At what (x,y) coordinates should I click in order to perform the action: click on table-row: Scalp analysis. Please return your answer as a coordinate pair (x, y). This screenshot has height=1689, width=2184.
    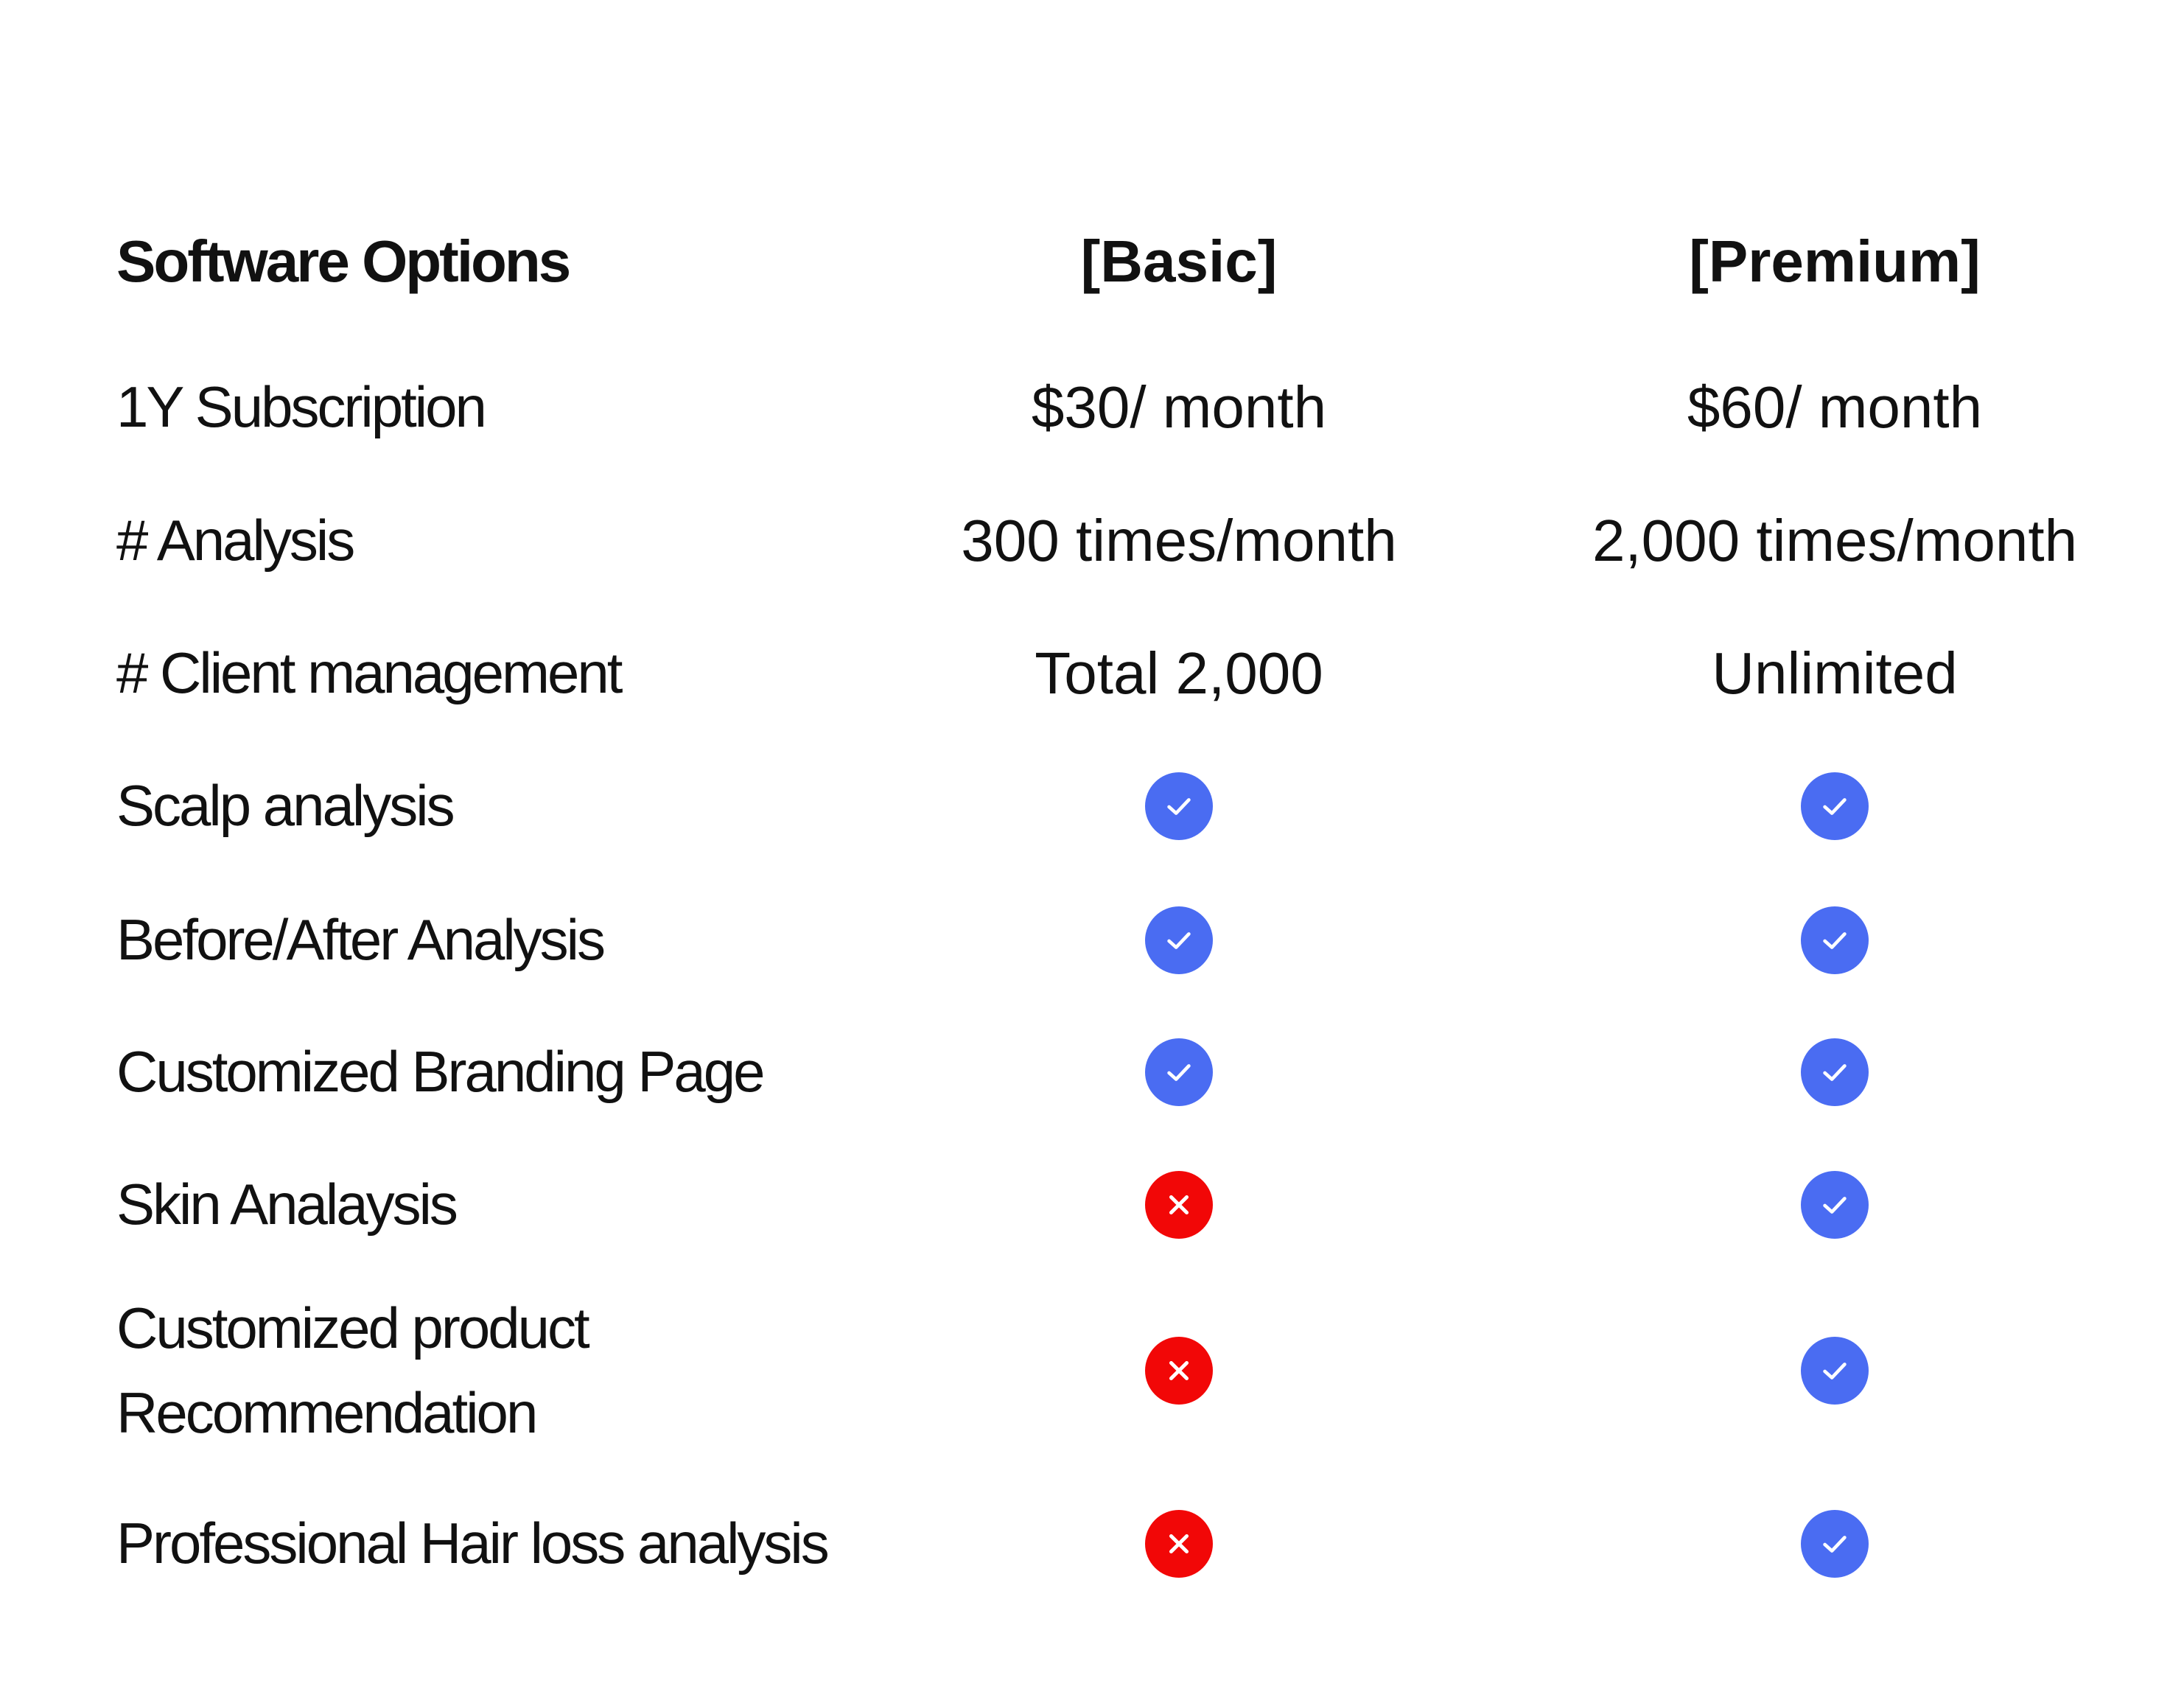
    Looking at the image, I should click on (1092, 806).